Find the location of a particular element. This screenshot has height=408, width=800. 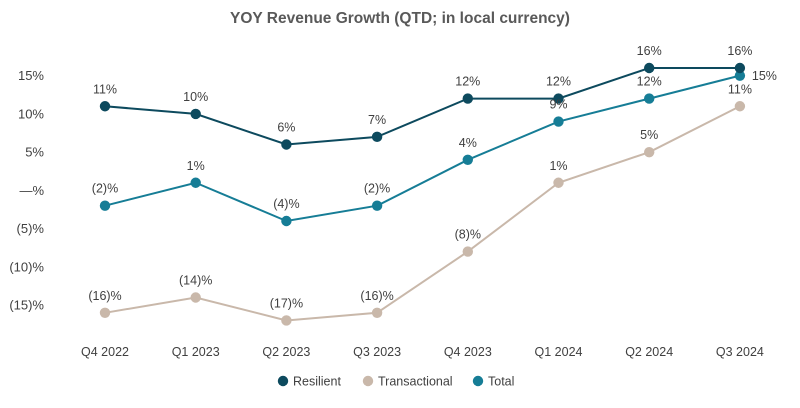

x-tick-label: Q2 2024 is located at coordinates (649, 352).